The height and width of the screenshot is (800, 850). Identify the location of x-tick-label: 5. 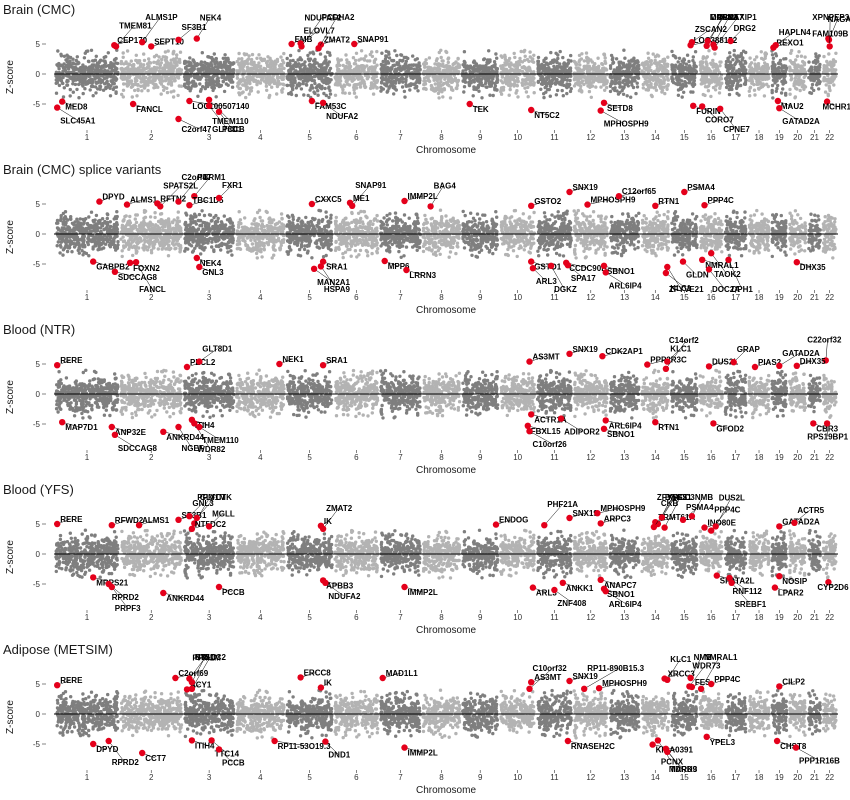
(309, 137).